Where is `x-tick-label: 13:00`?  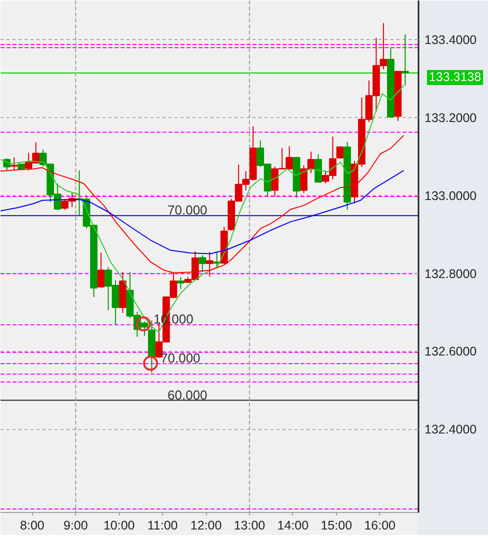
x-tick-label: 13:00 is located at coordinates (250, 525).